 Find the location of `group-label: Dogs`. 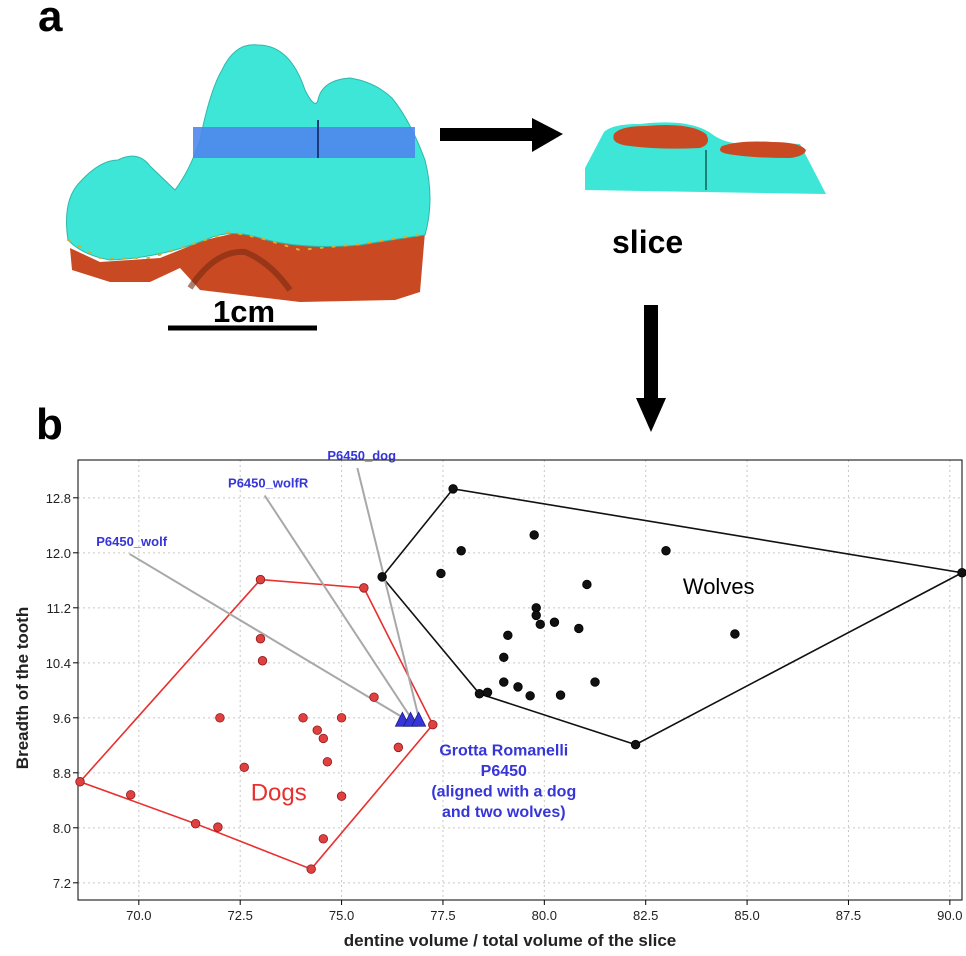

group-label: Dogs is located at coordinates (279, 792).